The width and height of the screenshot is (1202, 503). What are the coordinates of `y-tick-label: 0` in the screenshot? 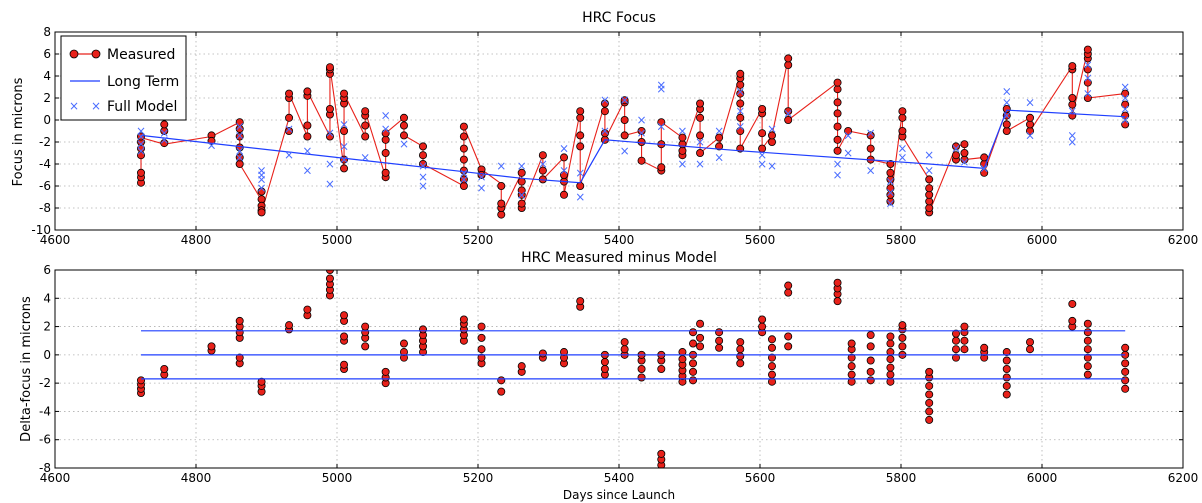 It's located at (47, 120).